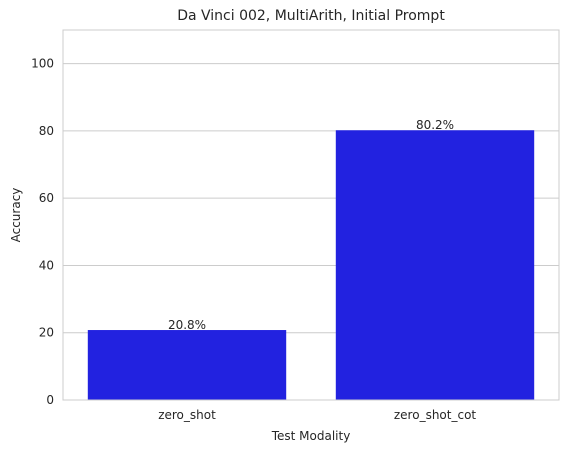 Image resolution: width=568 pixels, height=453 pixels. I want to click on chart-title: Da Vinci 002, MultiArith, Initial Prompt, so click(311, 16).